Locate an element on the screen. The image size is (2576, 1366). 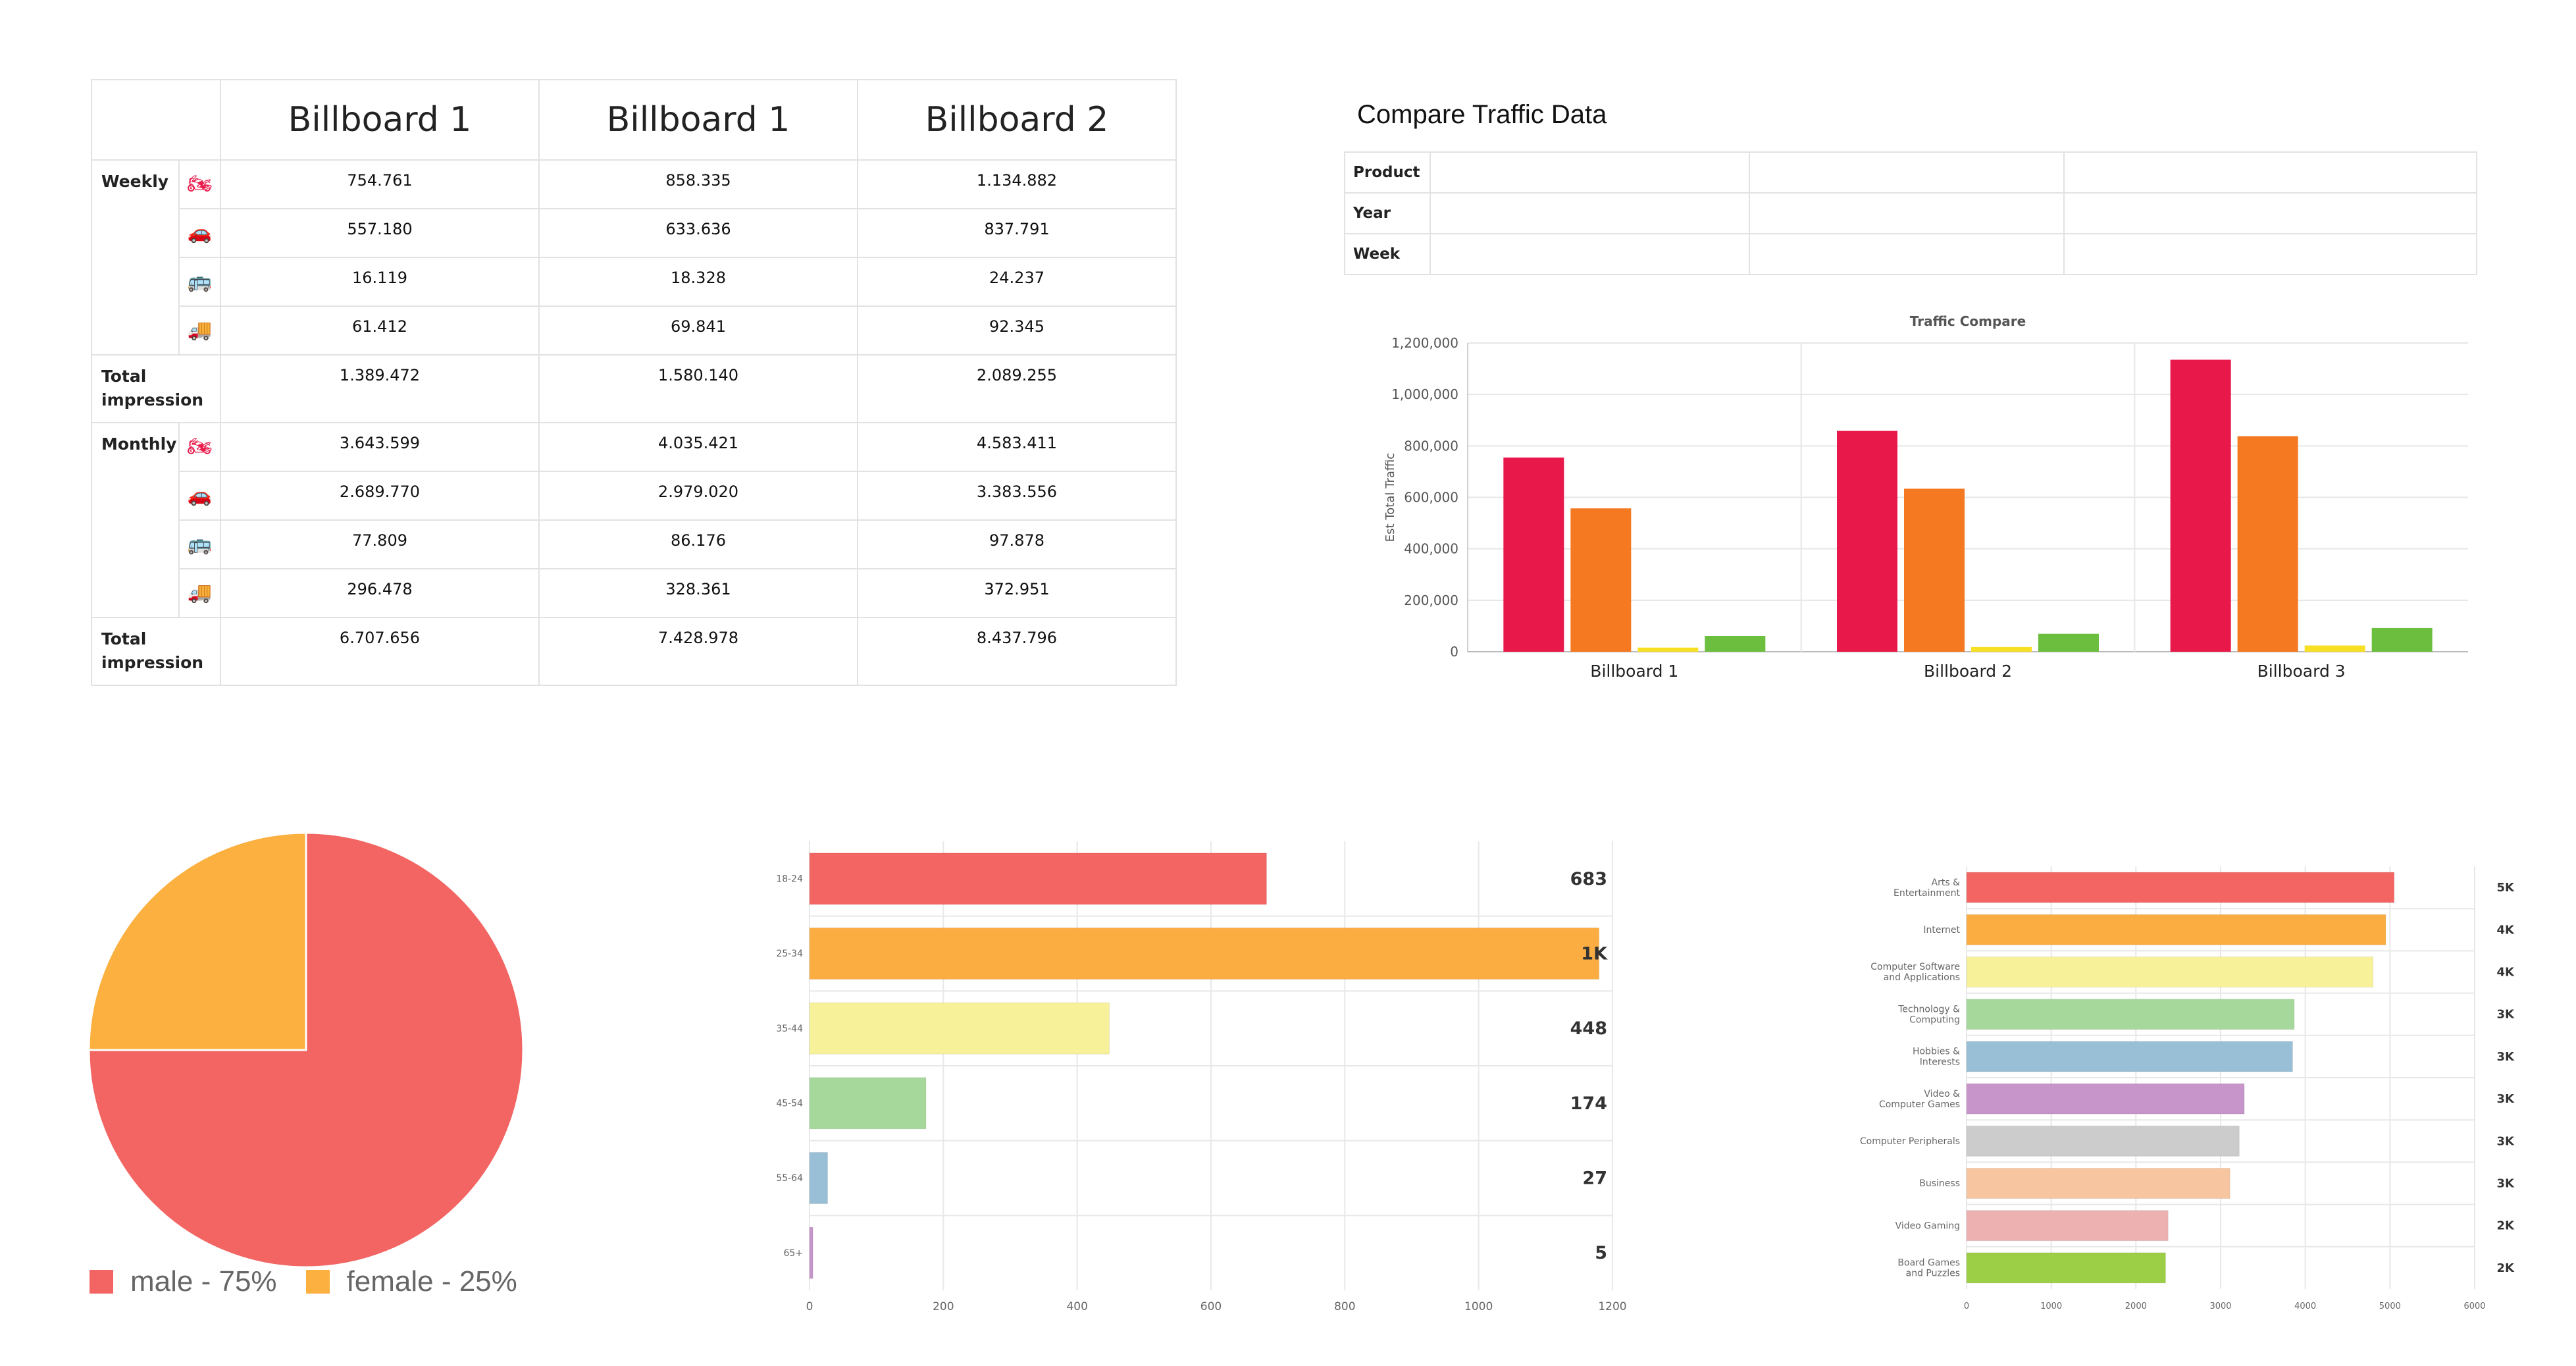
table-cell: 92.345 is located at coordinates (1017, 330).